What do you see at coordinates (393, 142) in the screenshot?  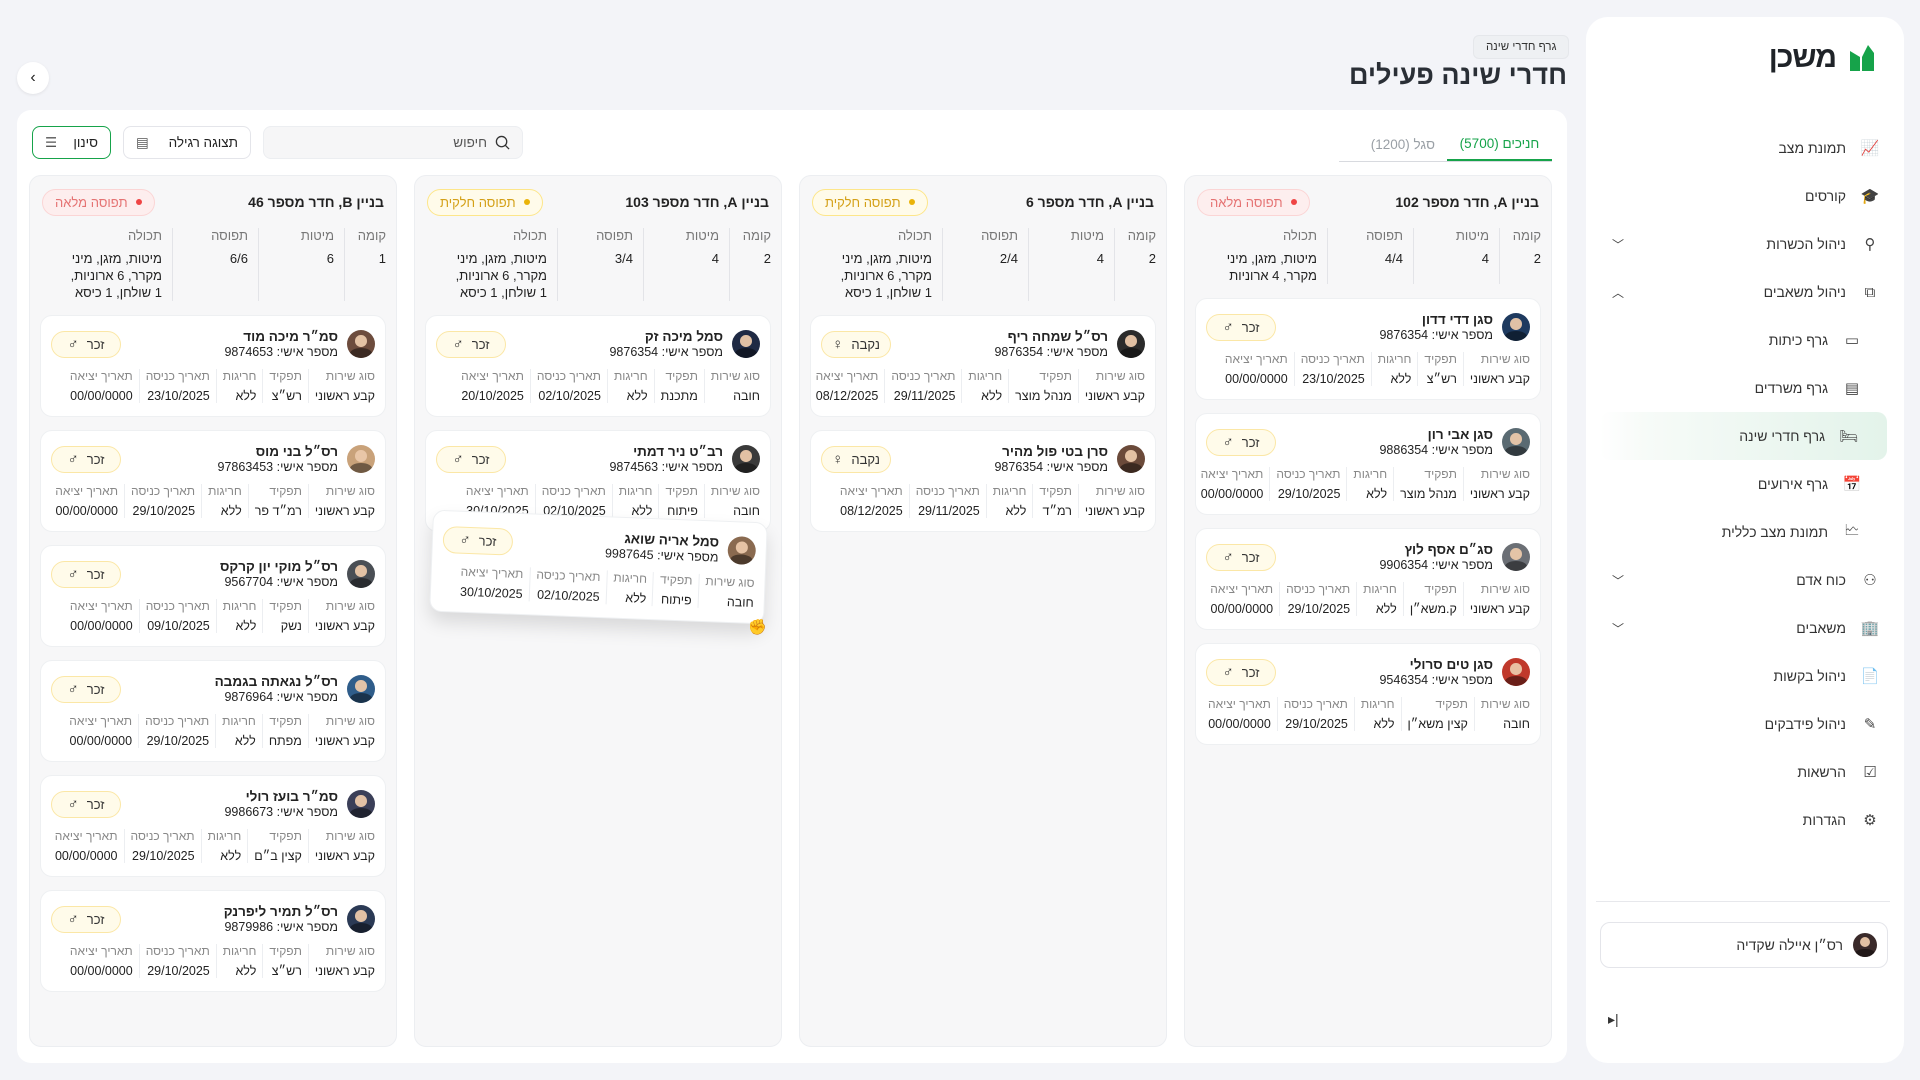 I see `search-input: חיפוש` at bounding box center [393, 142].